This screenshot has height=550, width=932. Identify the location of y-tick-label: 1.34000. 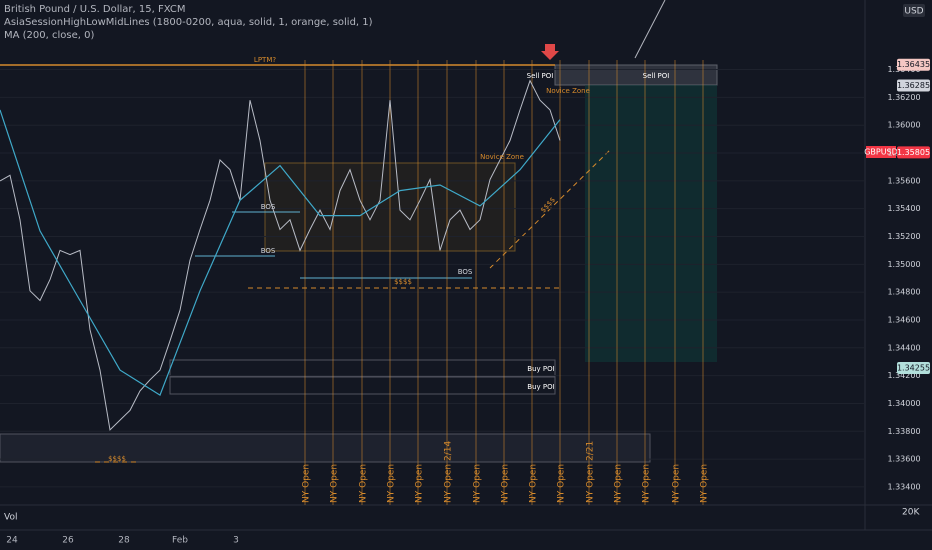
(903, 403).